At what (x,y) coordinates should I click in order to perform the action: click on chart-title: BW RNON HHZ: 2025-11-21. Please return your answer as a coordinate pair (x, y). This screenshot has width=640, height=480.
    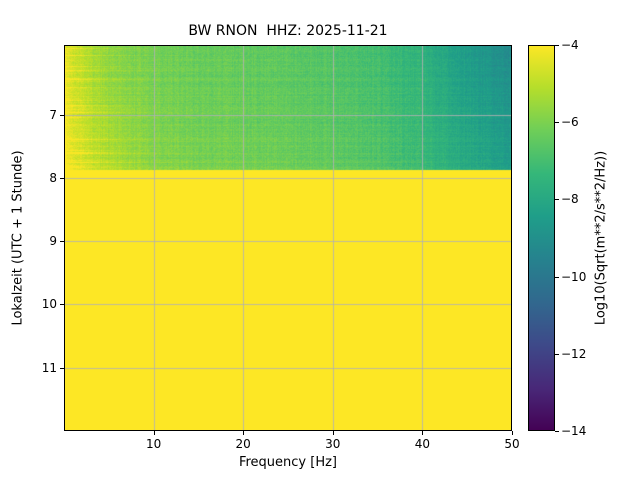
    Looking at the image, I should click on (288, 31).